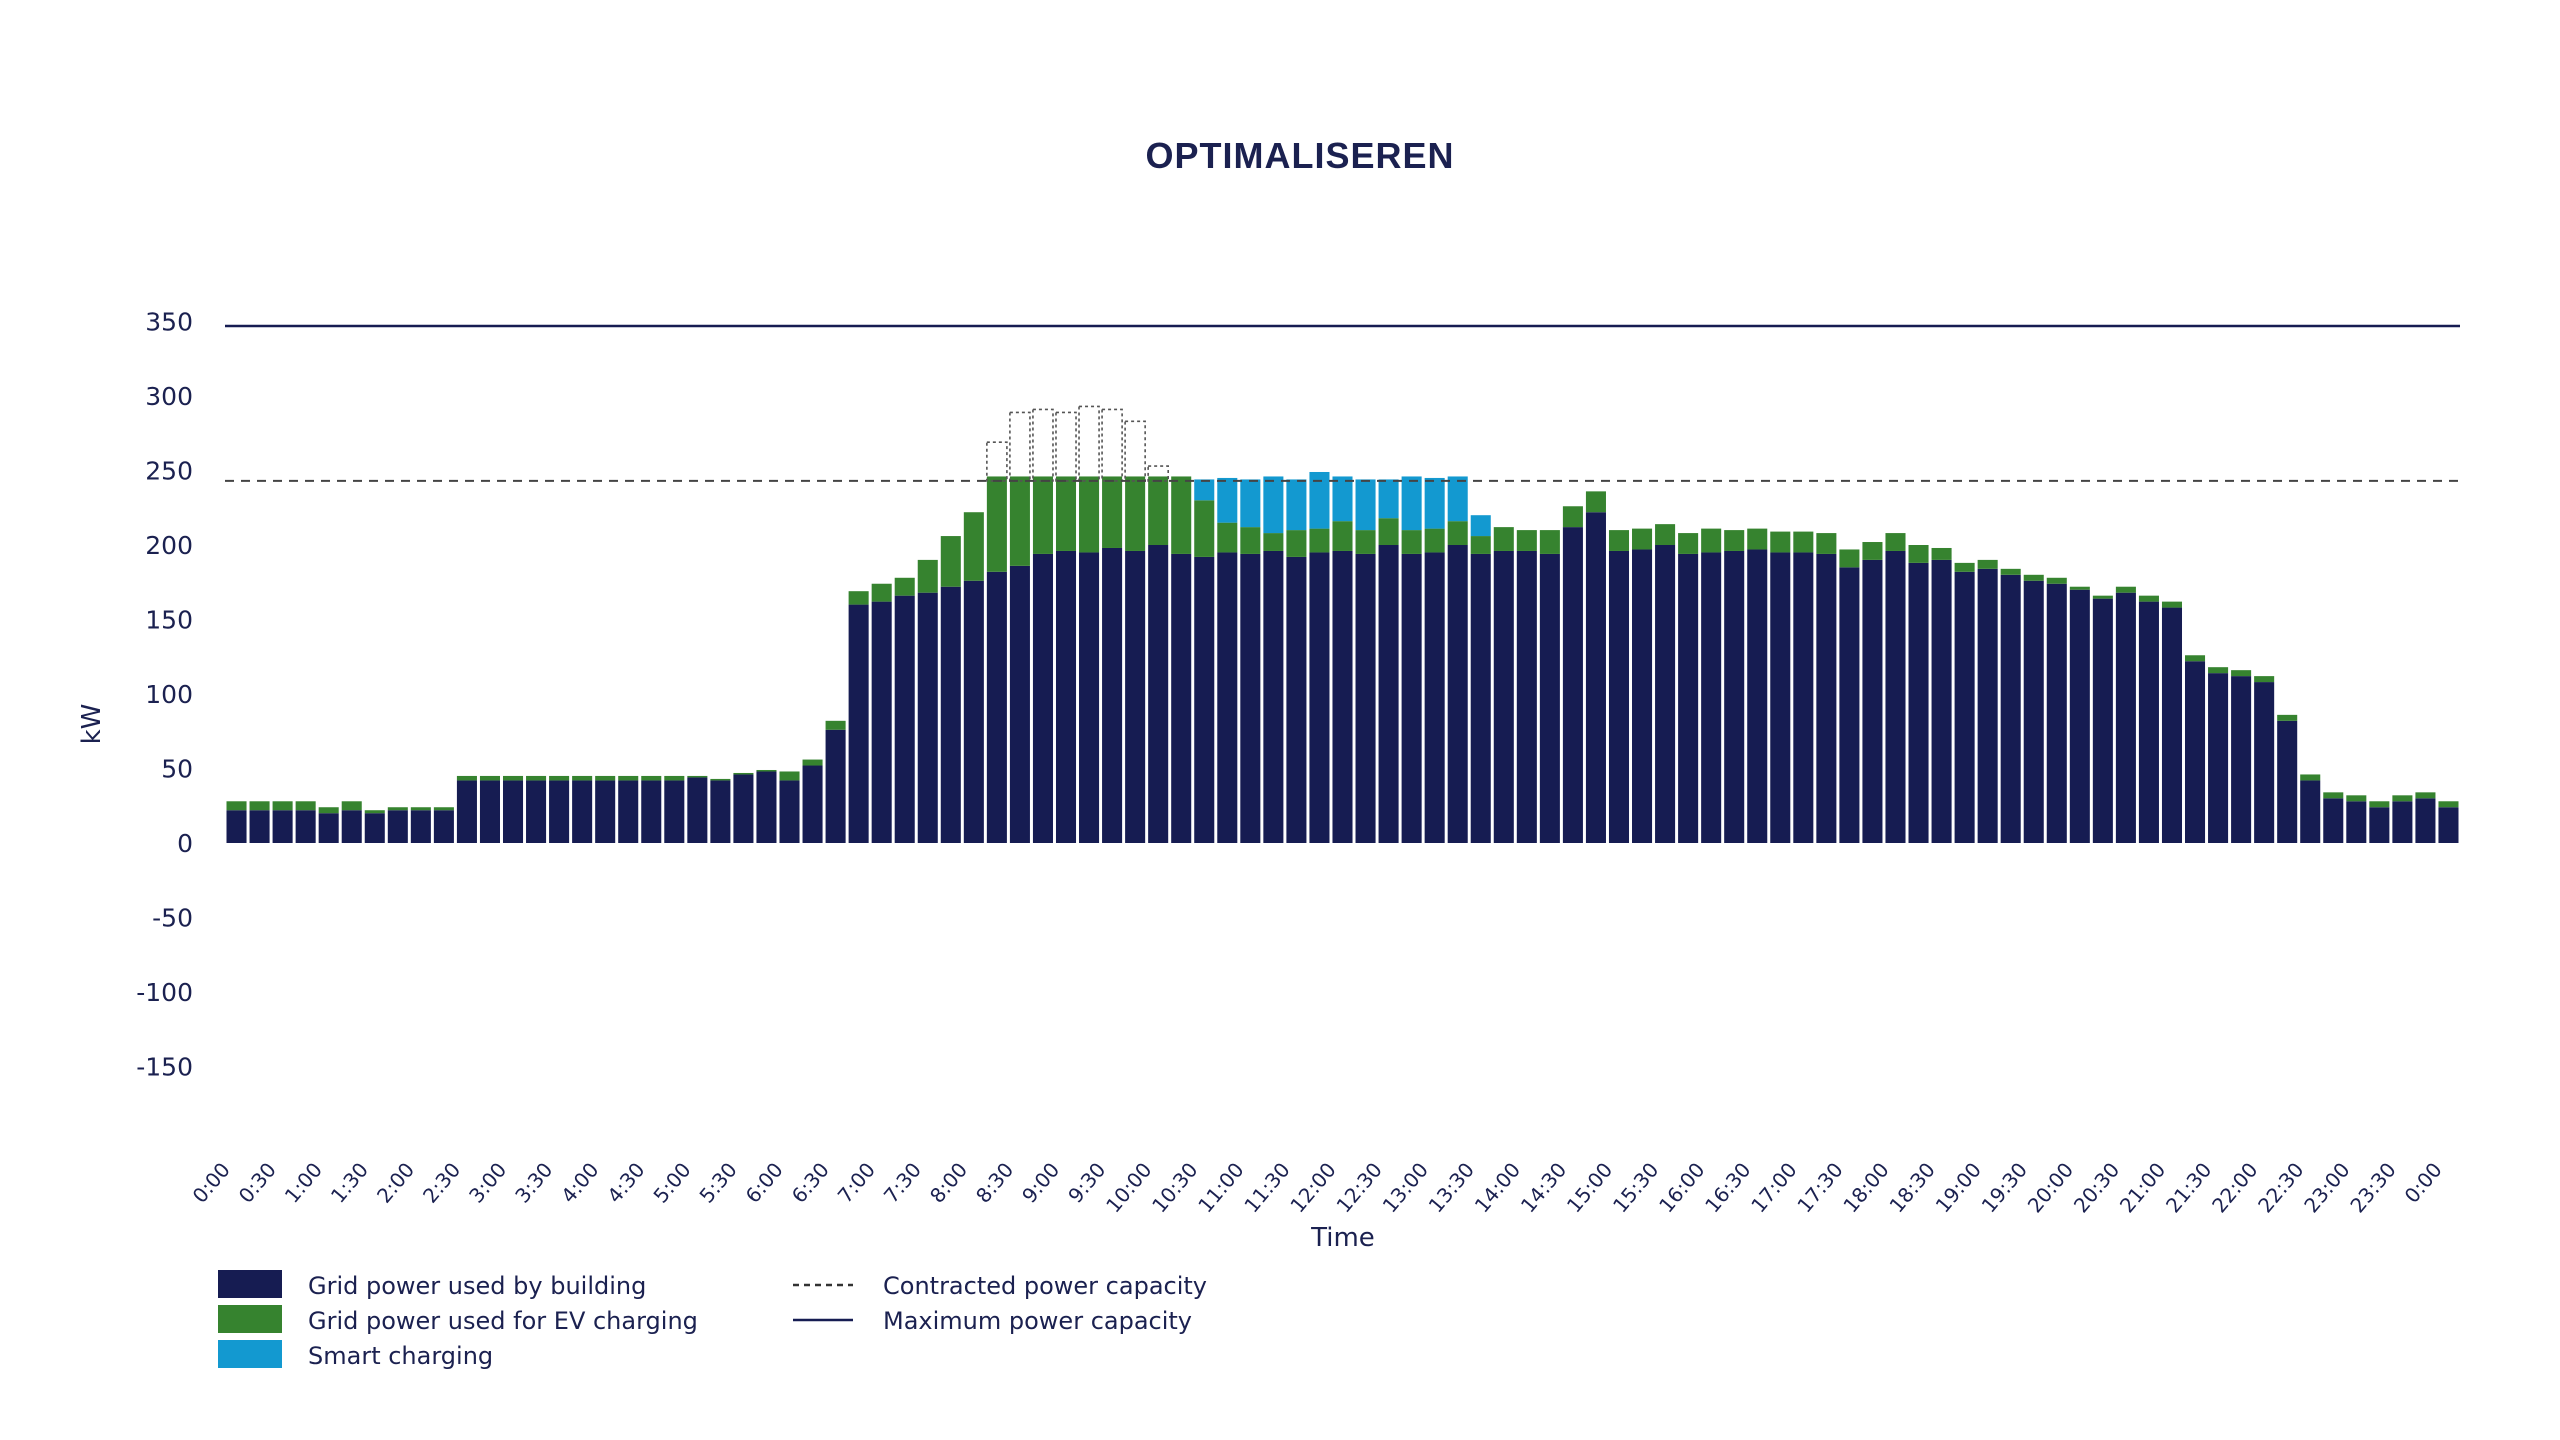 The image size is (2560, 1440). I want to click on x-tick-label: 4:30, so click(625, 1183).